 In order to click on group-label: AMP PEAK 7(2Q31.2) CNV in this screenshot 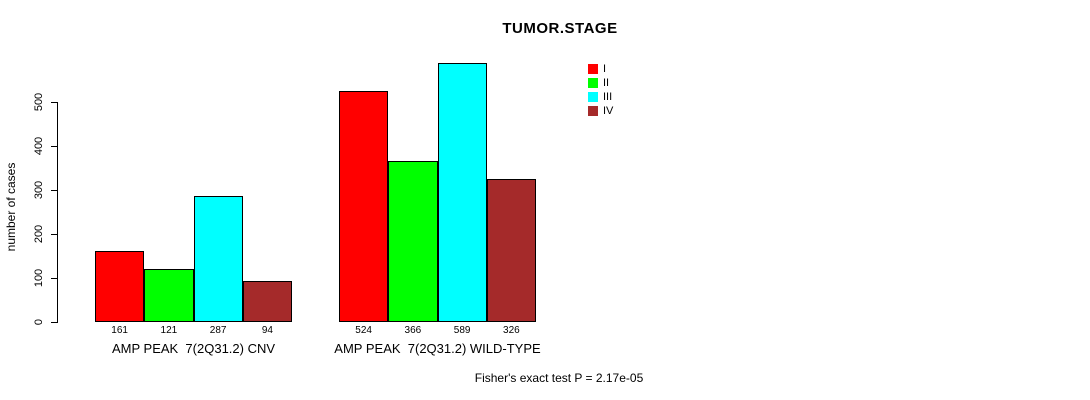, I will do `click(193, 348)`.